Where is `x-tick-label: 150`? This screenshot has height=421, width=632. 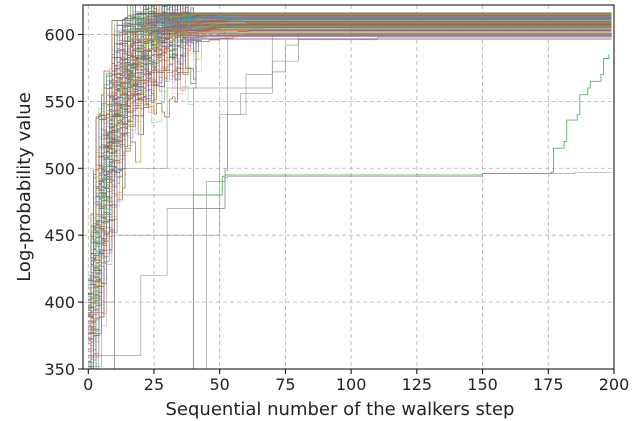 x-tick-label: 150 is located at coordinates (482, 384).